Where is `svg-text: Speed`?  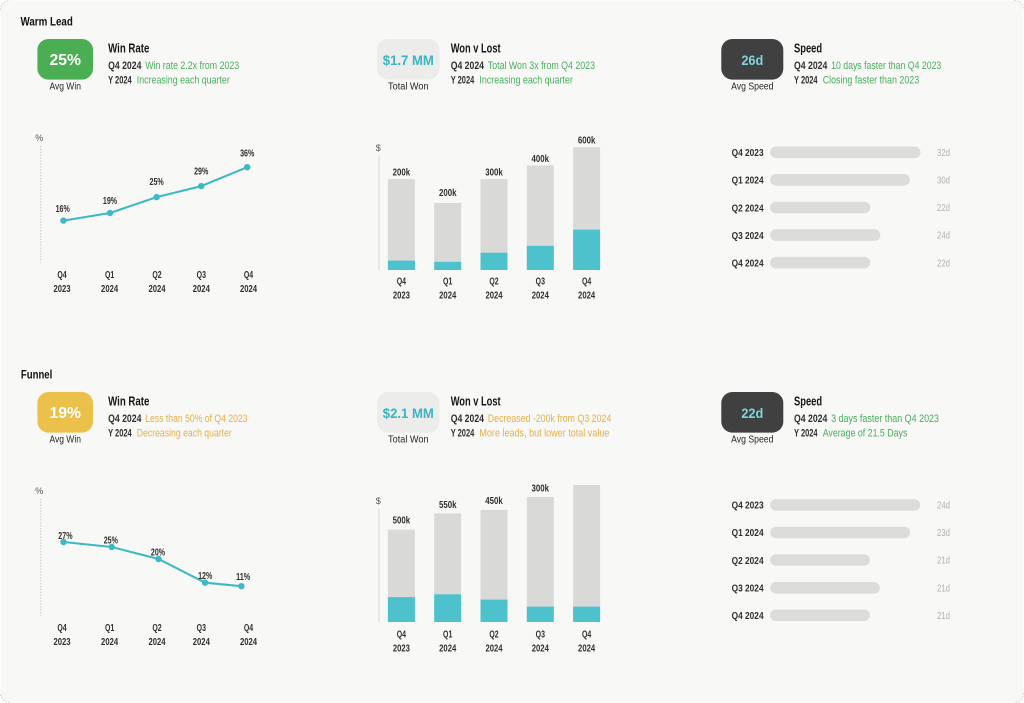
svg-text: Speed is located at coordinates (808, 48).